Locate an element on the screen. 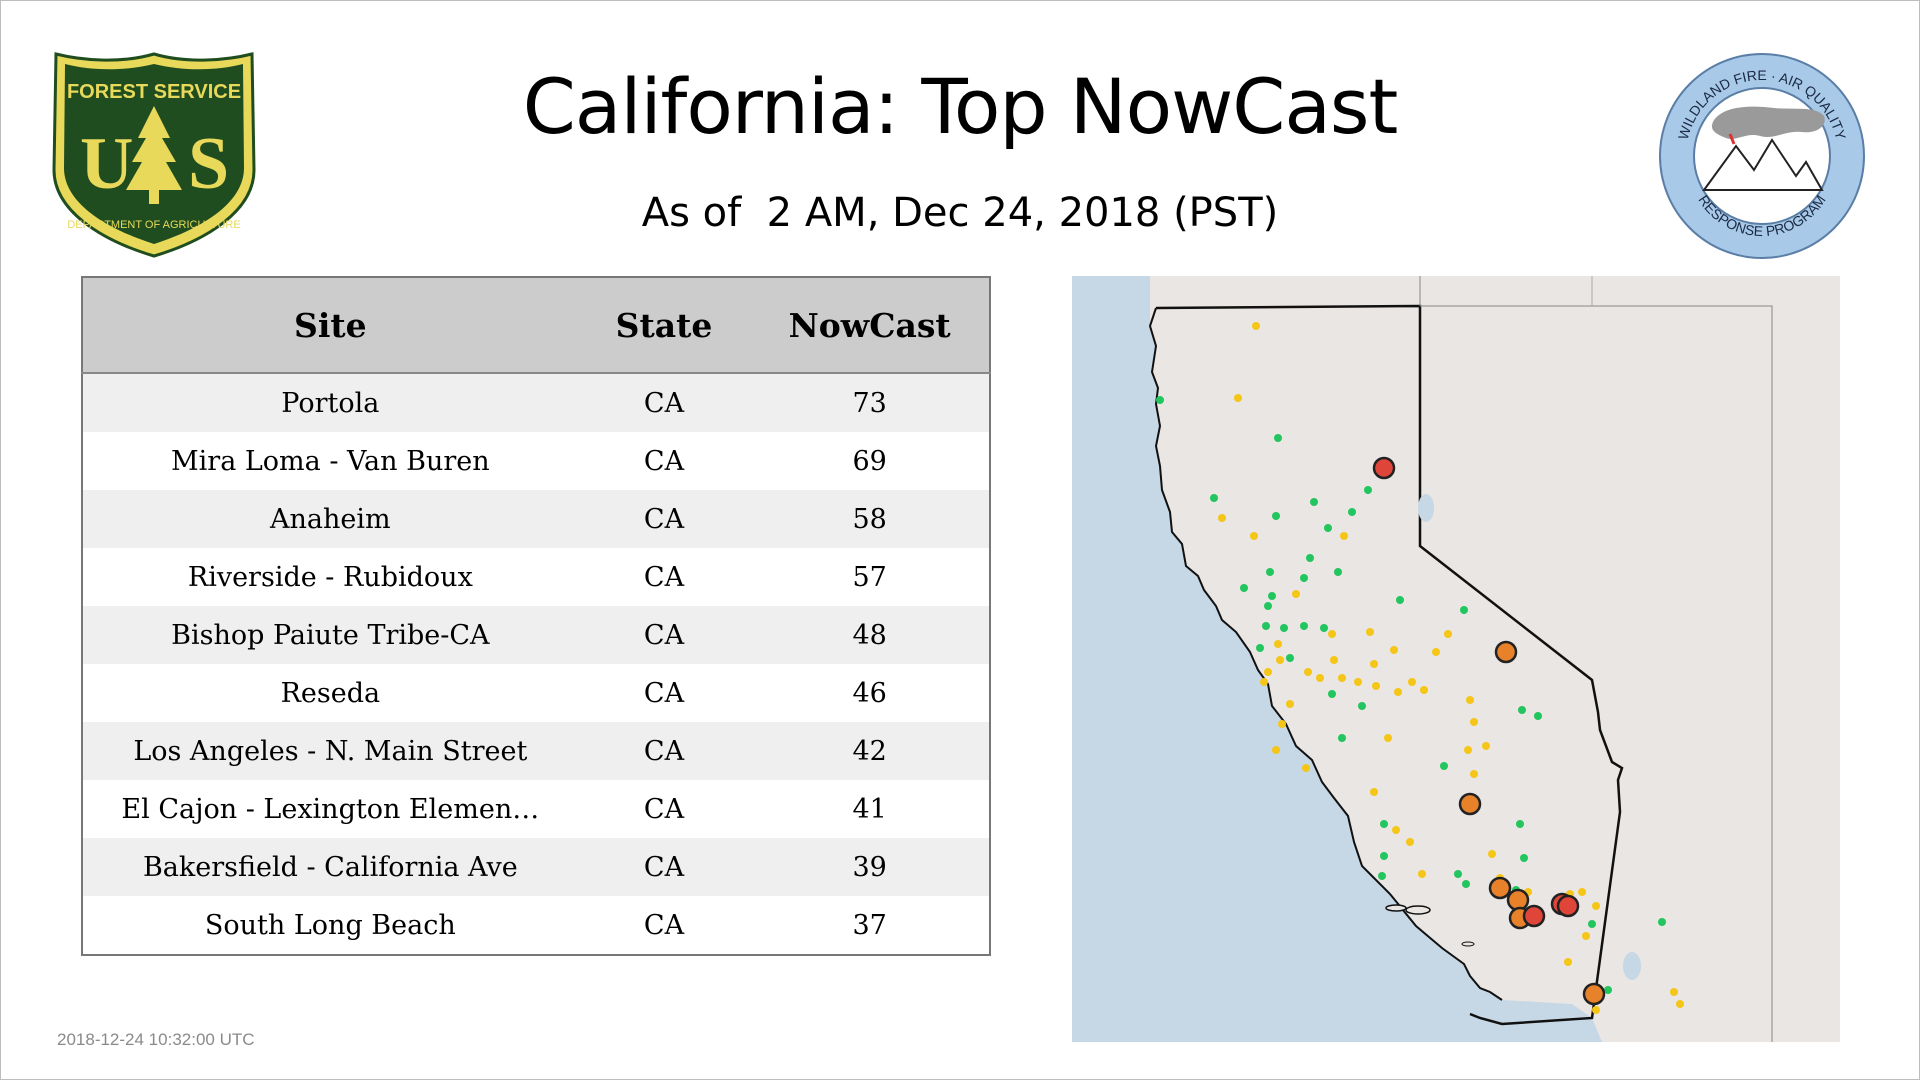  table-row: Reseda CA 46 is located at coordinates (536, 693).